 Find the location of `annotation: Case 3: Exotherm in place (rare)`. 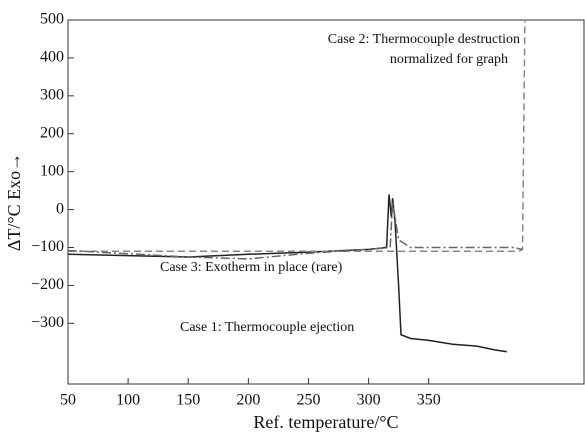

annotation: Case 3: Exotherm in place (rare) is located at coordinates (251, 267).